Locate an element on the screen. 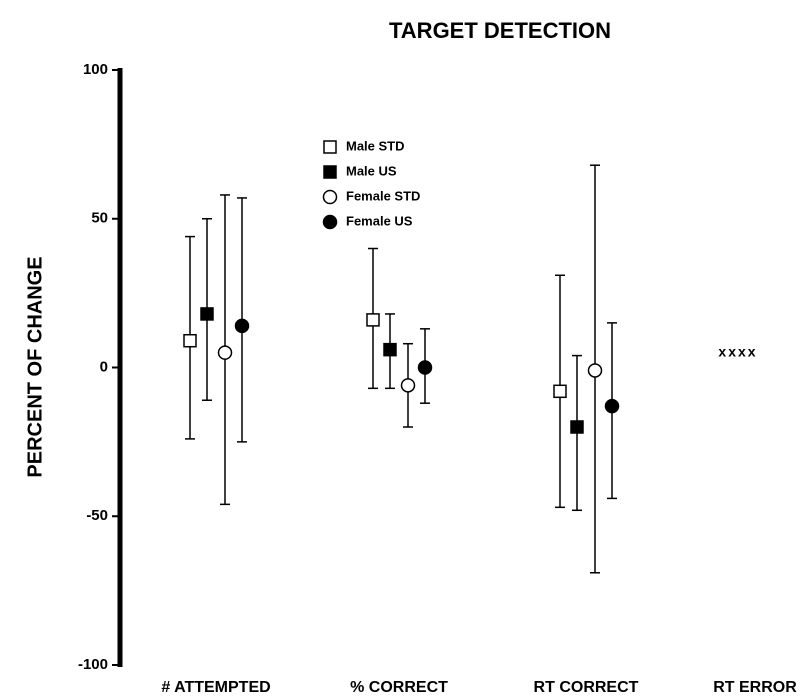  x-tick-label: # ATTEMPTED is located at coordinates (215, 687).